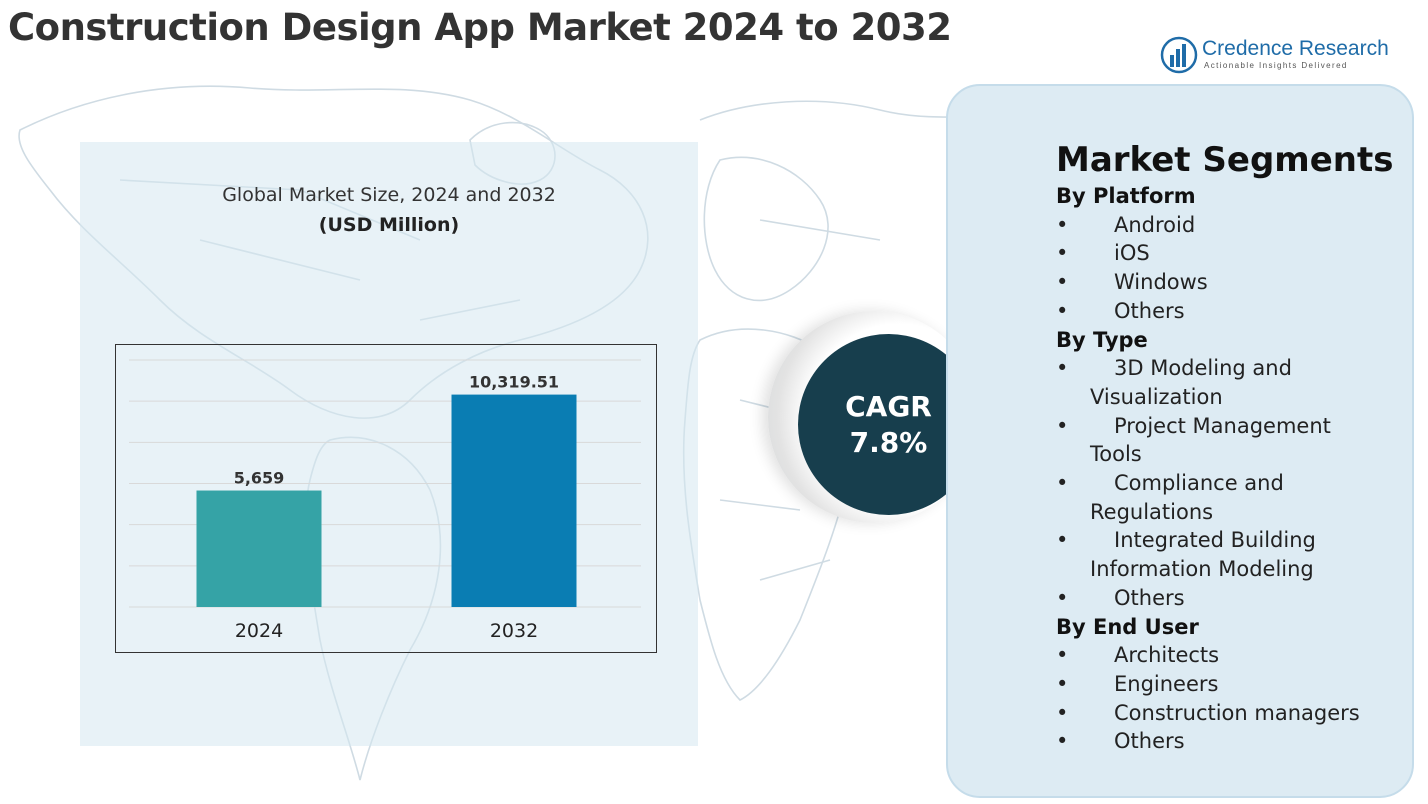 This screenshot has width=1428, height=804. I want to click on bar-labels: 5,659 2024 10,319.51 2032, so click(396, 507).